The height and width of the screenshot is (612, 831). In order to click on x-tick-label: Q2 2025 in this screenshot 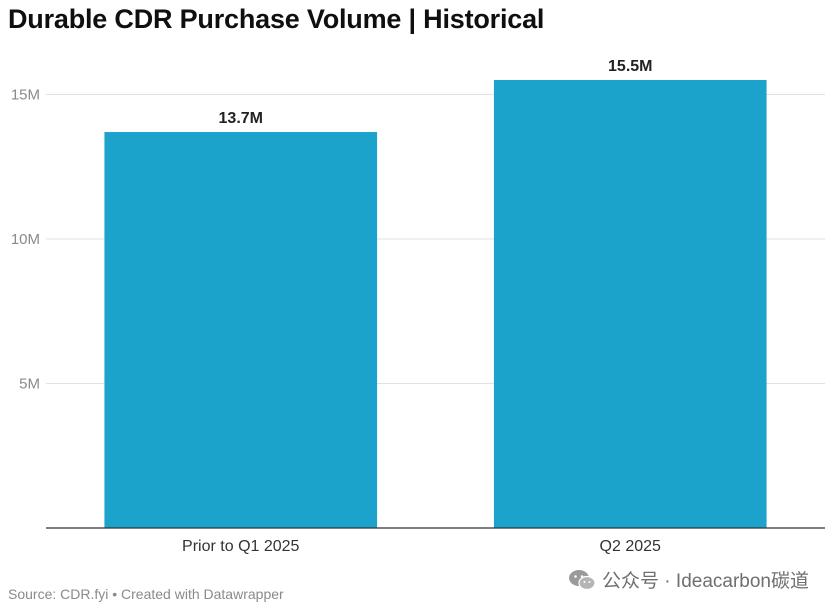, I will do `click(630, 546)`.